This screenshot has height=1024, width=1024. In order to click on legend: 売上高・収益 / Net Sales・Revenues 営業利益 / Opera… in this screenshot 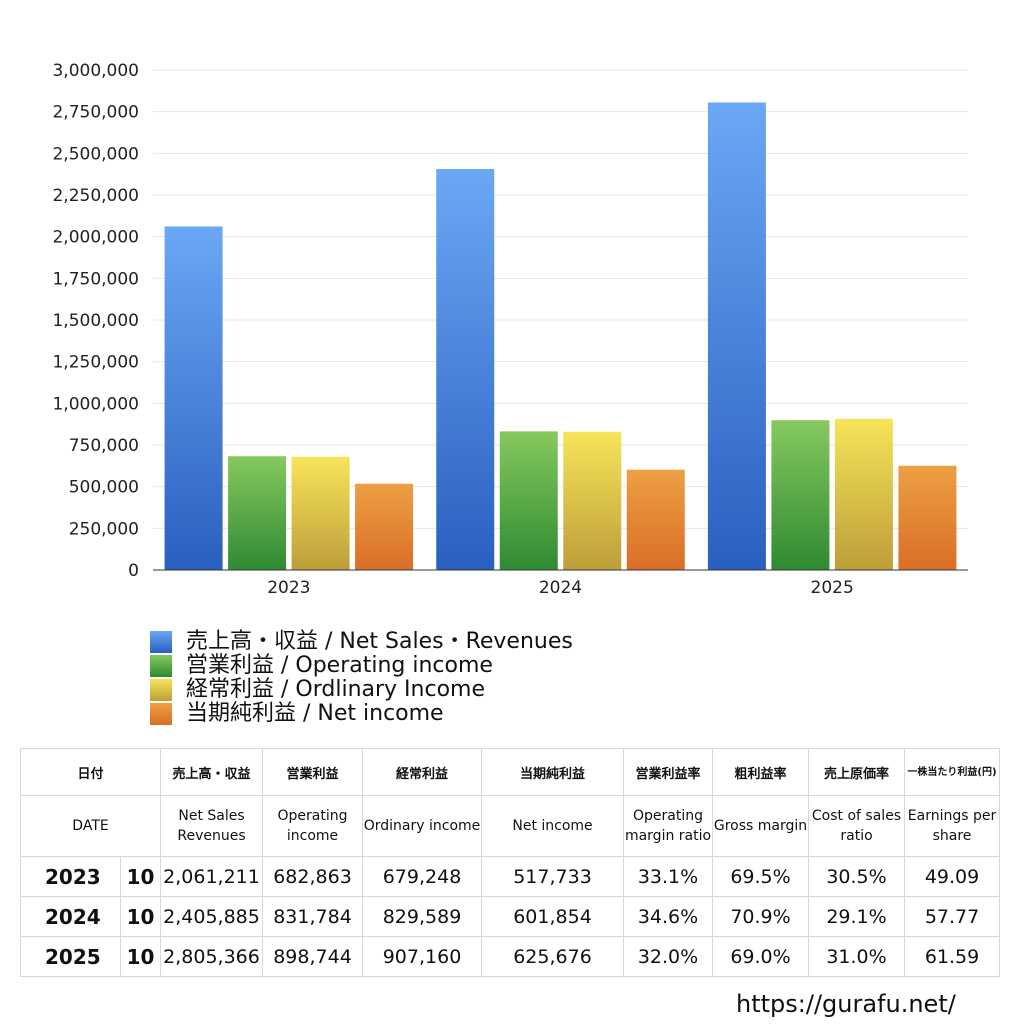, I will do `click(361, 678)`.